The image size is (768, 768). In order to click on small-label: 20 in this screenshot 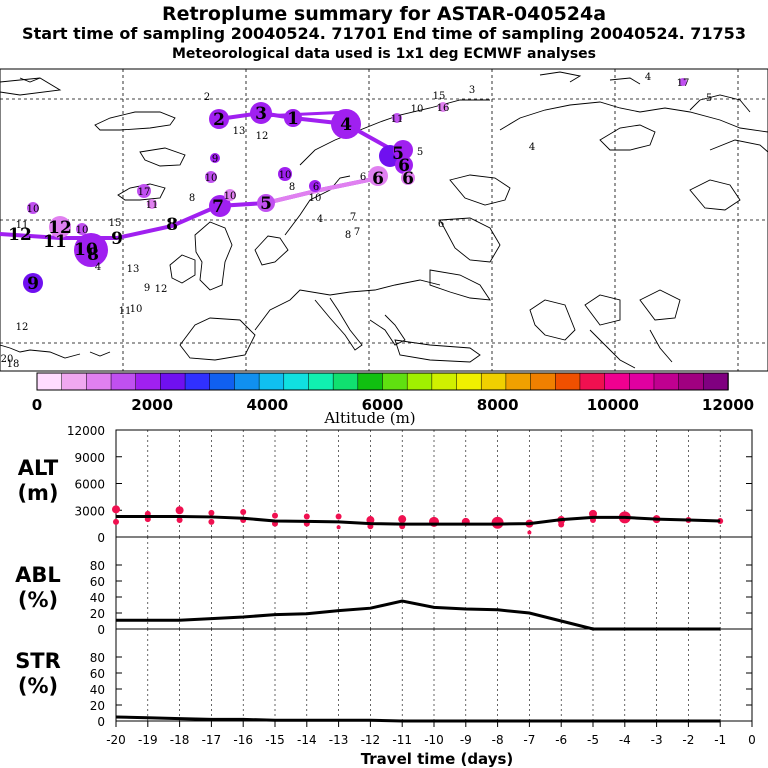, I will do `click(7, 359)`.